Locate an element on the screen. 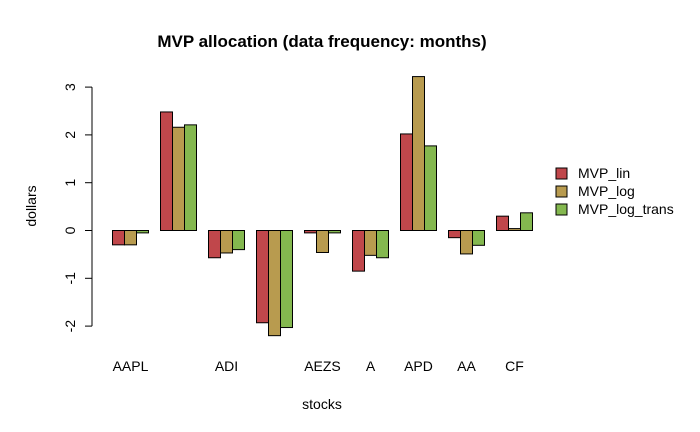 The height and width of the screenshot is (432, 700). y-tick-label: 2 is located at coordinates (70, 135).